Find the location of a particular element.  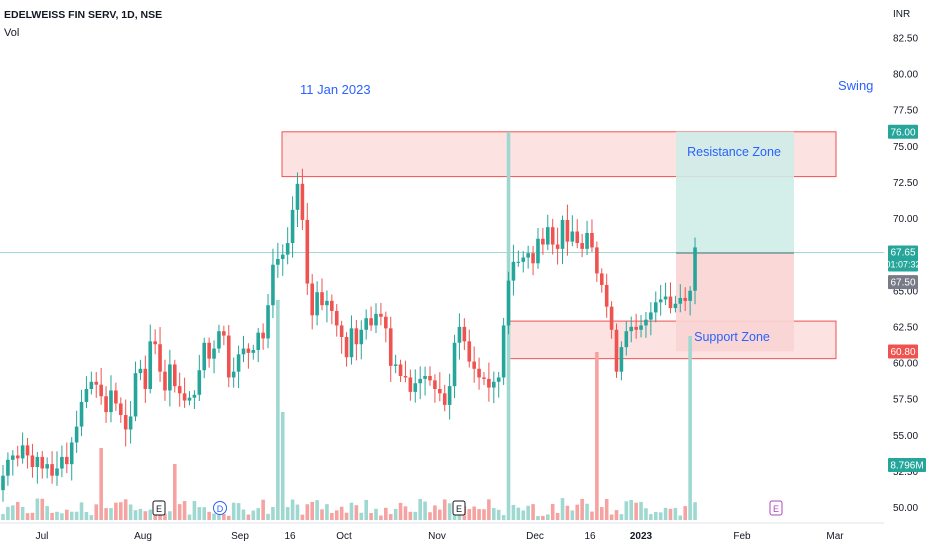

price-tick-label: 50.00 is located at coordinates (905, 508).